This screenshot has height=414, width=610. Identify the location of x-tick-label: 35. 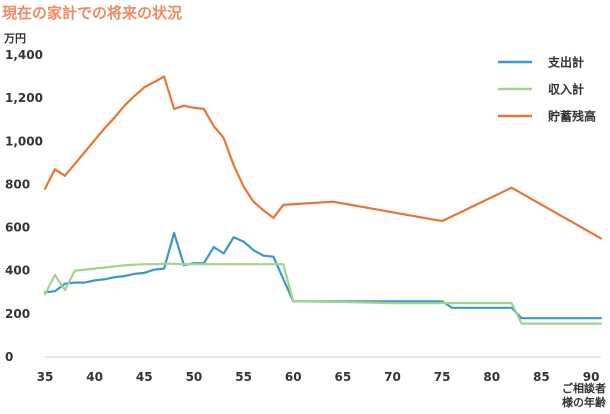
(45, 377).